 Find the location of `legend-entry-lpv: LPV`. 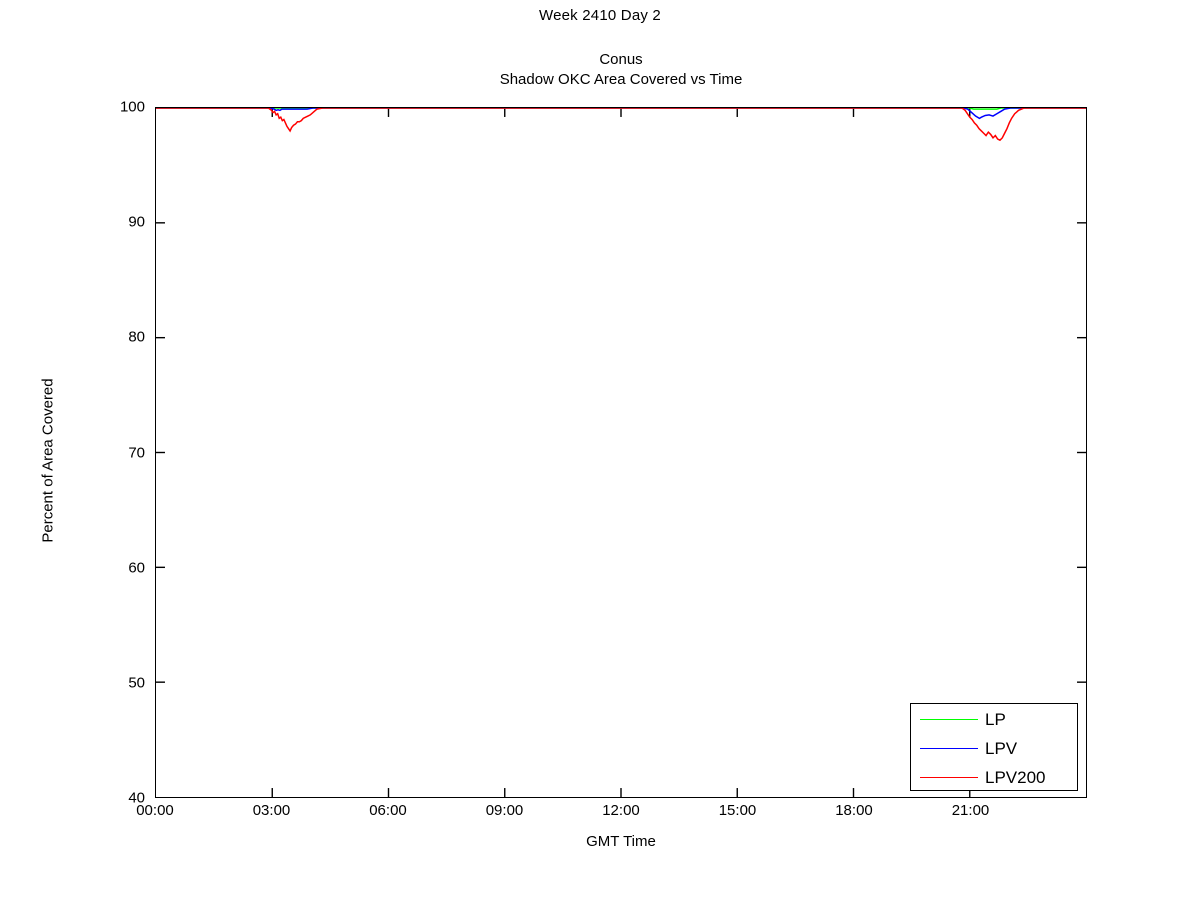

legend-entry-lpv: LPV is located at coordinates (995, 748).